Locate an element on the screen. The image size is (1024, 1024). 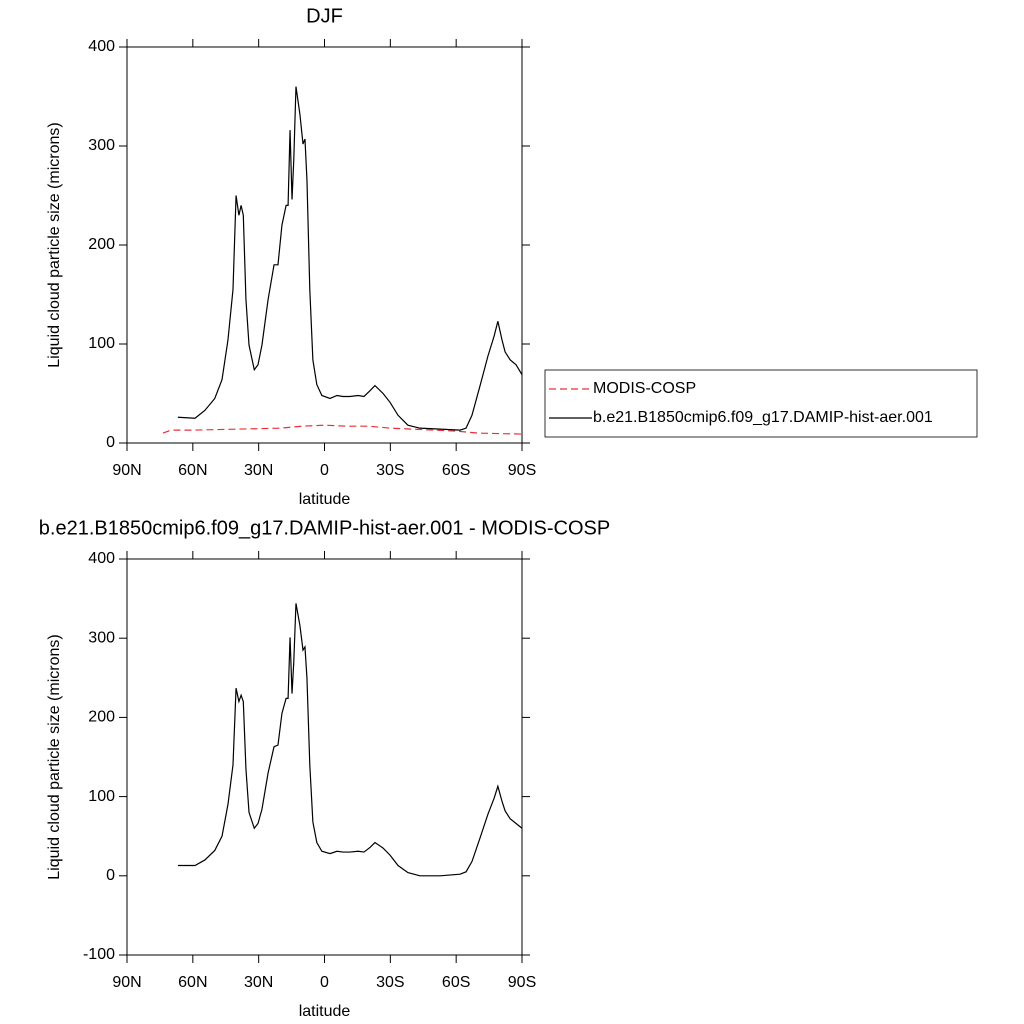
legend-label: MODIS-COSP is located at coordinates (644, 388).